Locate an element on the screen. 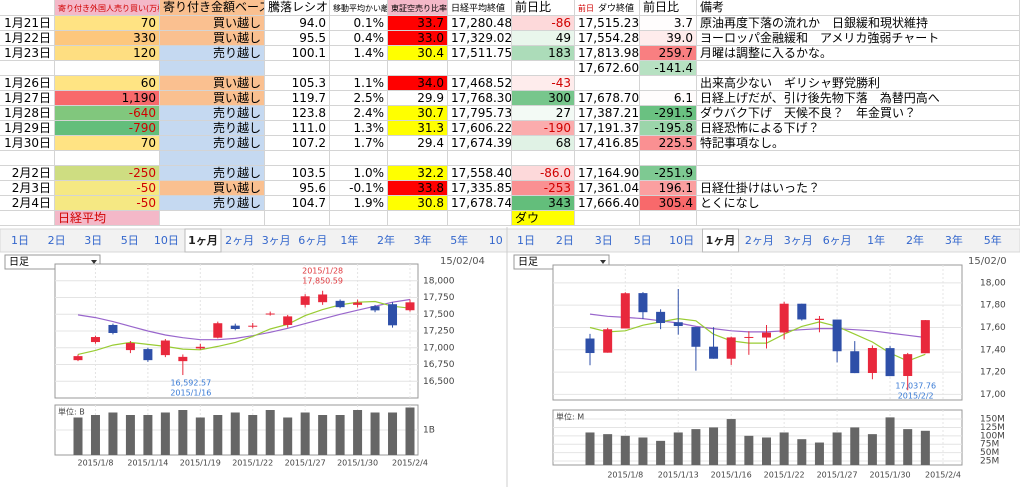 The height and width of the screenshot is (487, 1020). period-tab: 10 is located at coordinates (496, 240).